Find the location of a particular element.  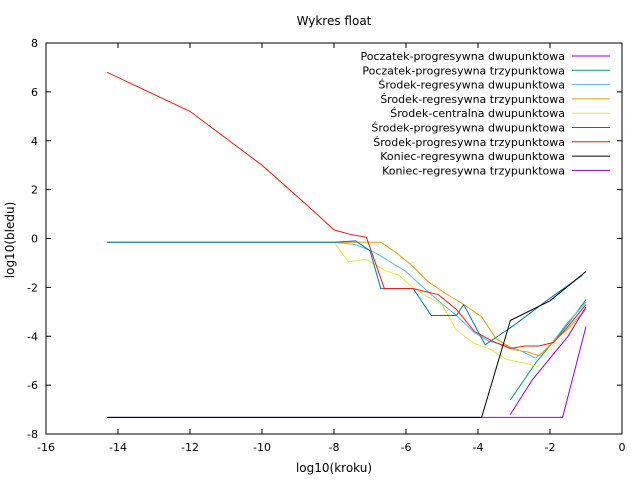

y-tick-label: -2 is located at coordinates (32, 287).